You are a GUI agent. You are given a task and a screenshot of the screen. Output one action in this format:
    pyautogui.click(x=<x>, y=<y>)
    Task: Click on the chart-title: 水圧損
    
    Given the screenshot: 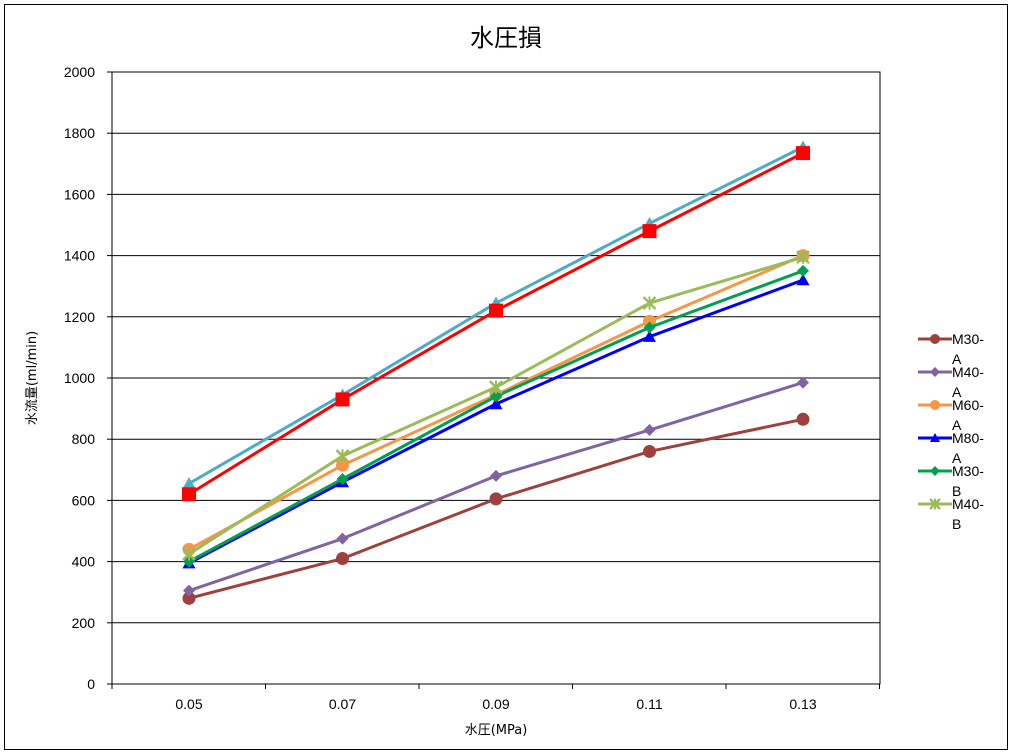 What is the action you would take?
    pyautogui.click(x=506, y=38)
    